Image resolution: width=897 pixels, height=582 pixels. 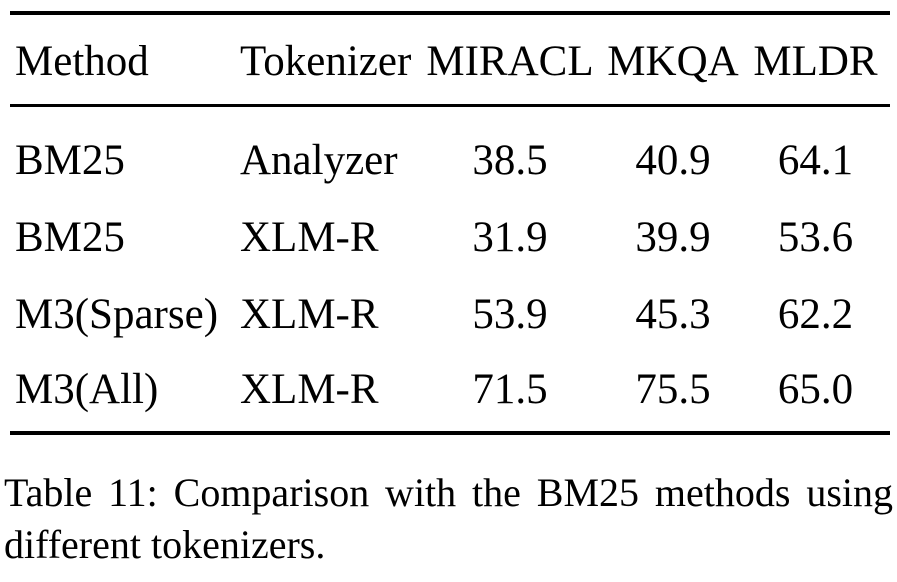 What do you see at coordinates (450, 297) in the screenshot?
I see `table-row: M3(Sparse) XLM-R 53.9 45.3 62.2` at bounding box center [450, 297].